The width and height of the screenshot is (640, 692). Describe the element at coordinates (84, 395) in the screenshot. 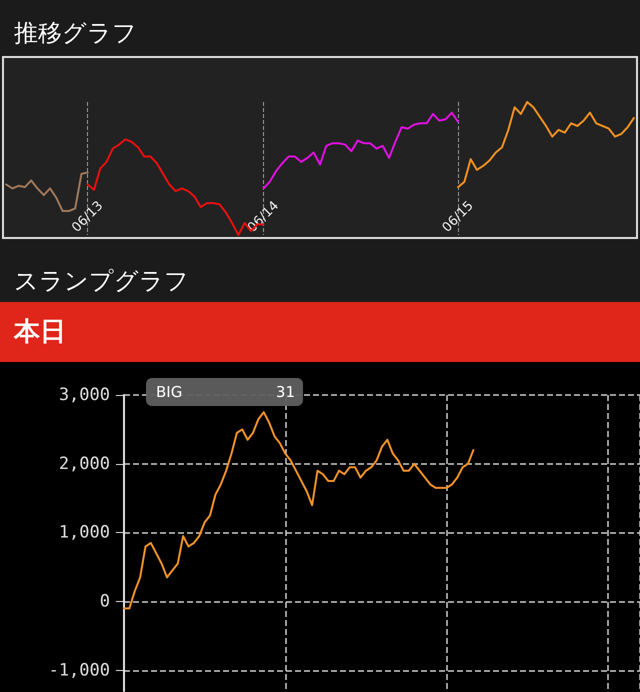

I see `y-tick-label: 3,000` at that location.